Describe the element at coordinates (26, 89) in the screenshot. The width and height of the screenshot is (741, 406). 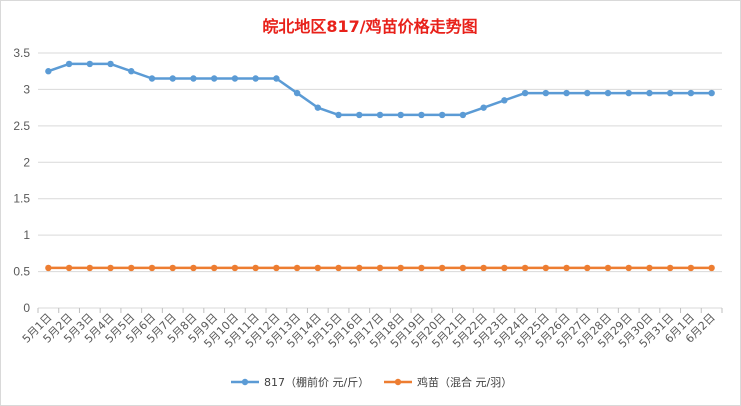
I see `y-tick-label: 3` at that location.